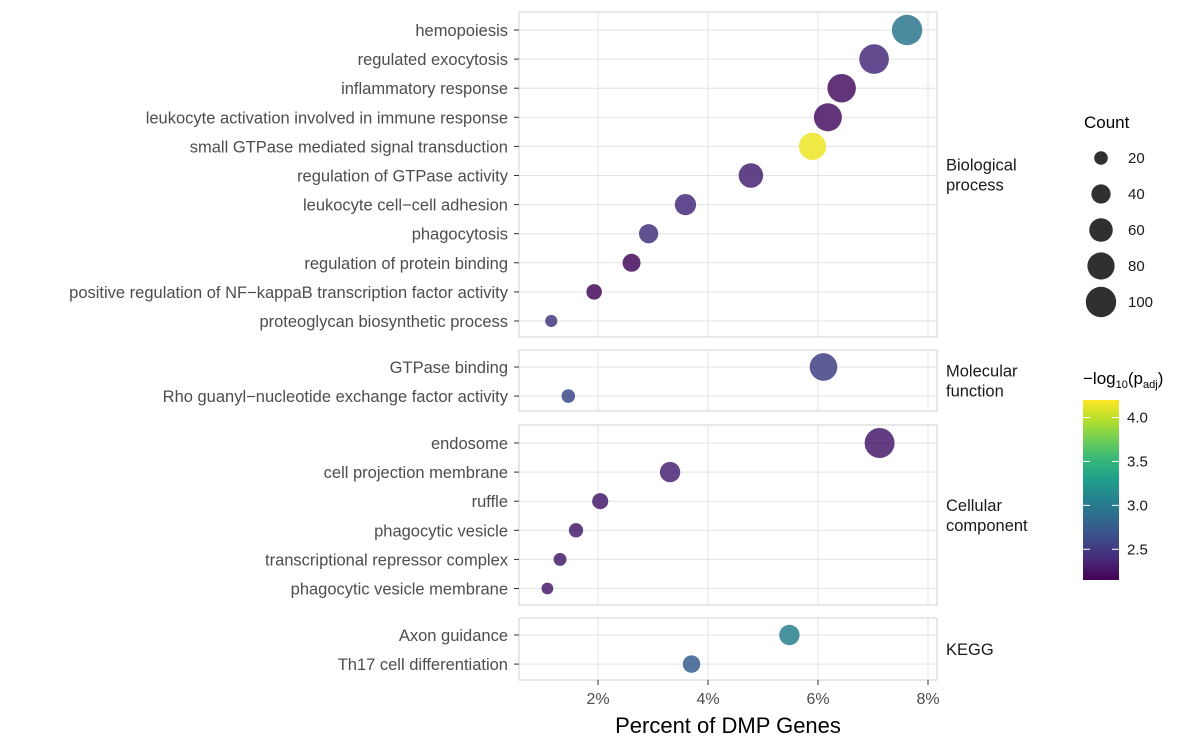 The width and height of the screenshot is (1200, 750). What do you see at coordinates (1123, 474) in the screenshot?
I see `color-legend: −log10(padj) 2.5 3.0 3.5 4.0` at bounding box center [1123, 474].